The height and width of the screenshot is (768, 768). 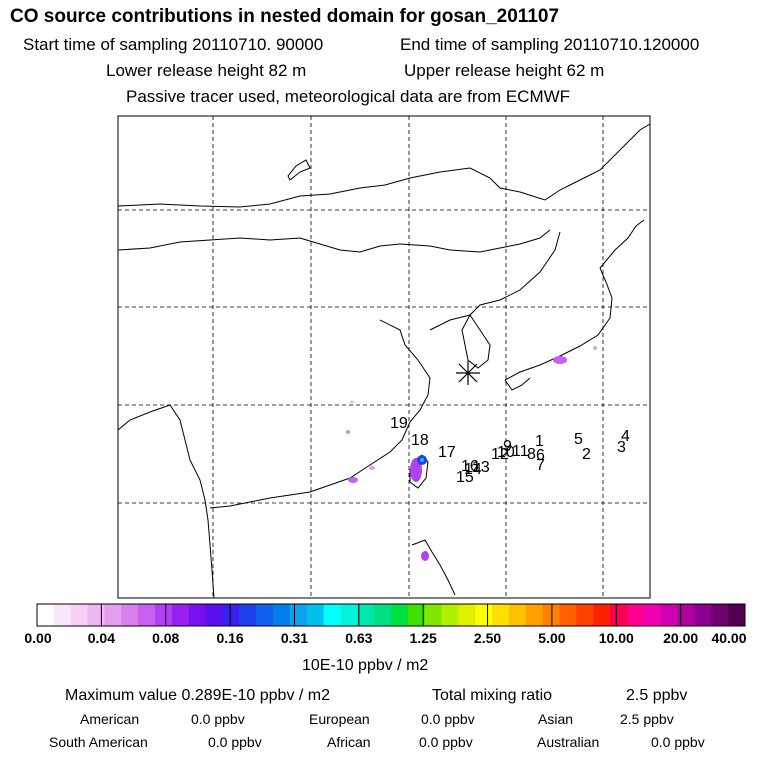 What do you see at coordinates (358, 638) in the screenshot?
I see `colorbar-tick-label: 0.63` at bounding box center [358, 638].